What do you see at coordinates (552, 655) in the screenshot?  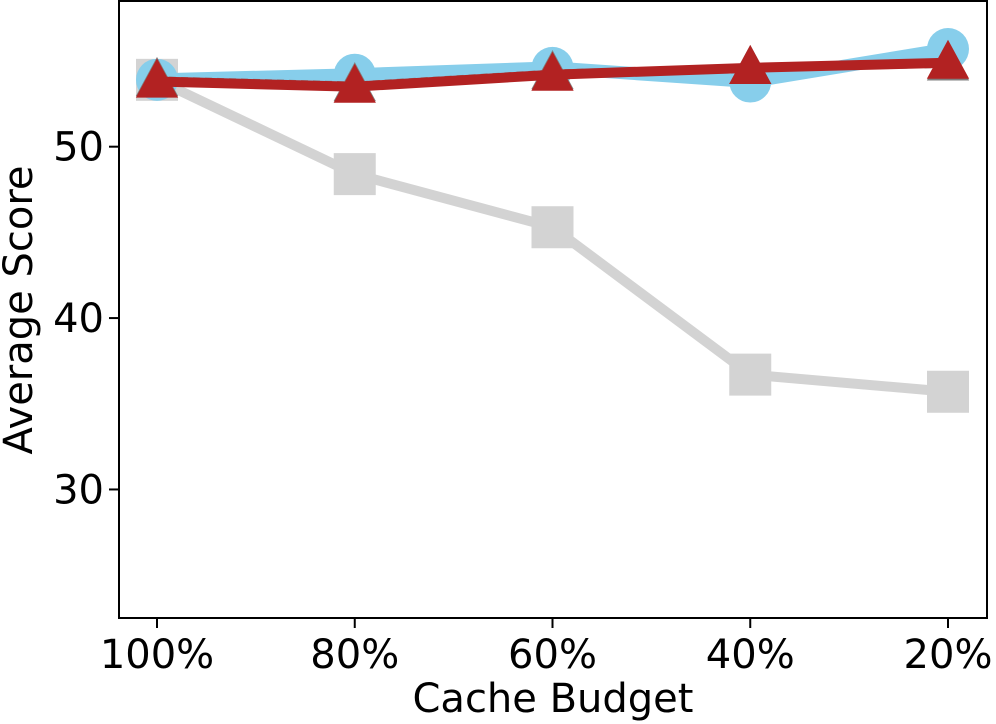 I see `x-tick-label: 60%` at bounding box center [552, 655].